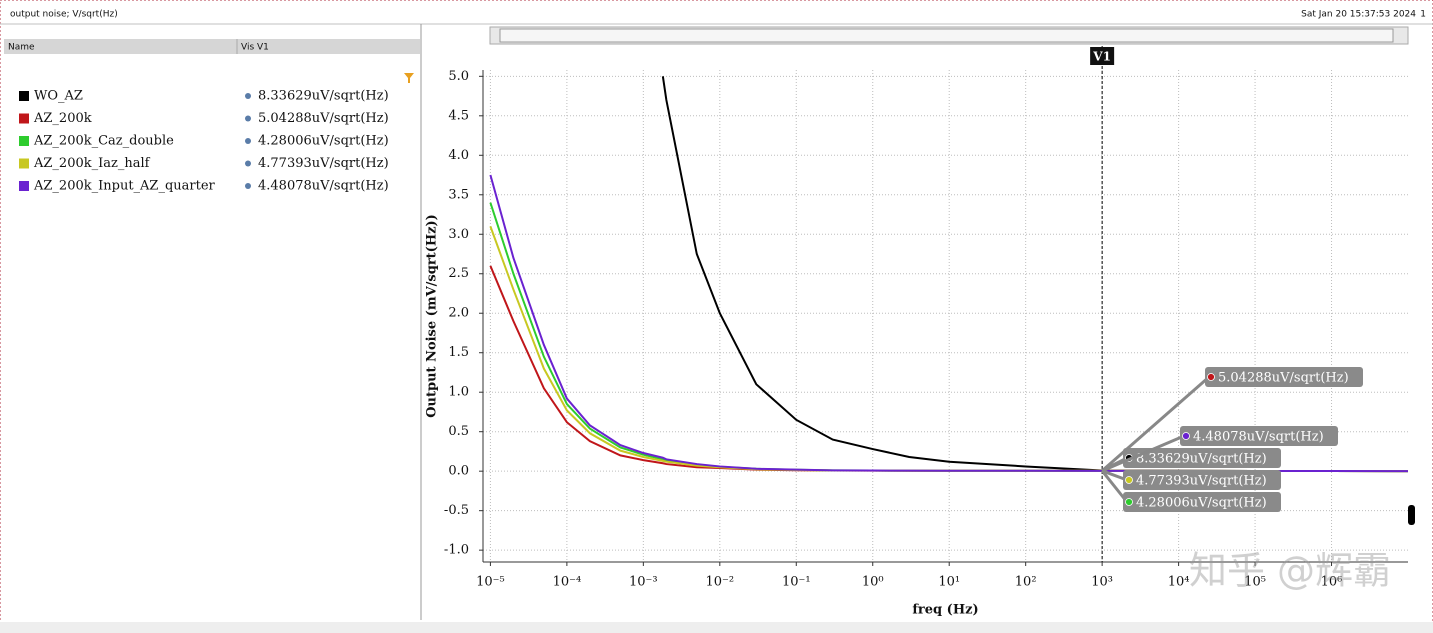 Image resolution: width=1433 pixels, height=633 pixels. I want to click on cursor-label: V1, so click(1101, 57).